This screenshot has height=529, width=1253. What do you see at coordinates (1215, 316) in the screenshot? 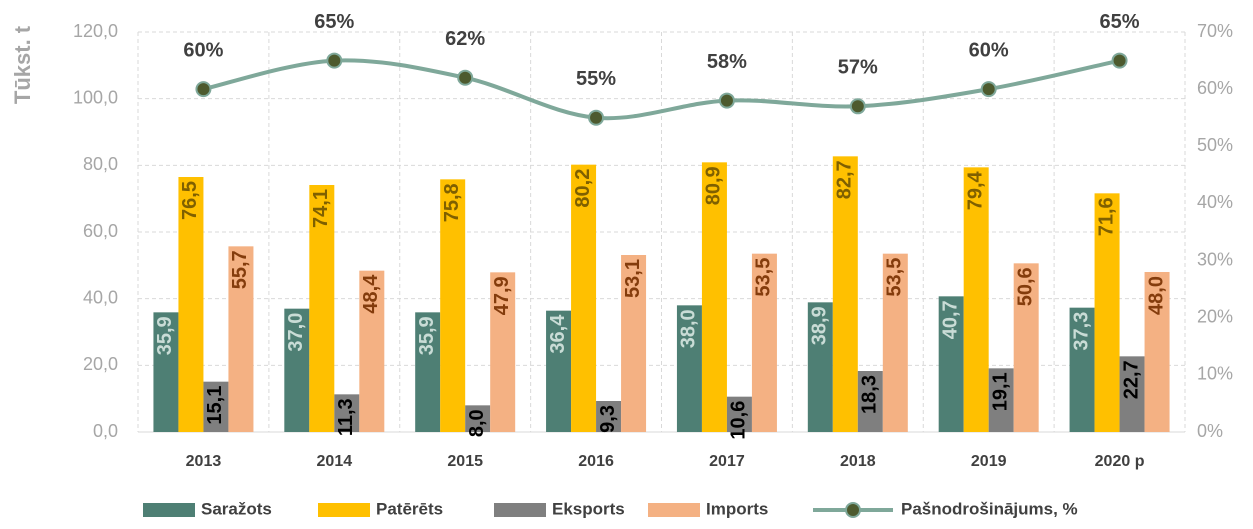
I see `y2-tick-label: 20%` at bounding box center [1215, 316].